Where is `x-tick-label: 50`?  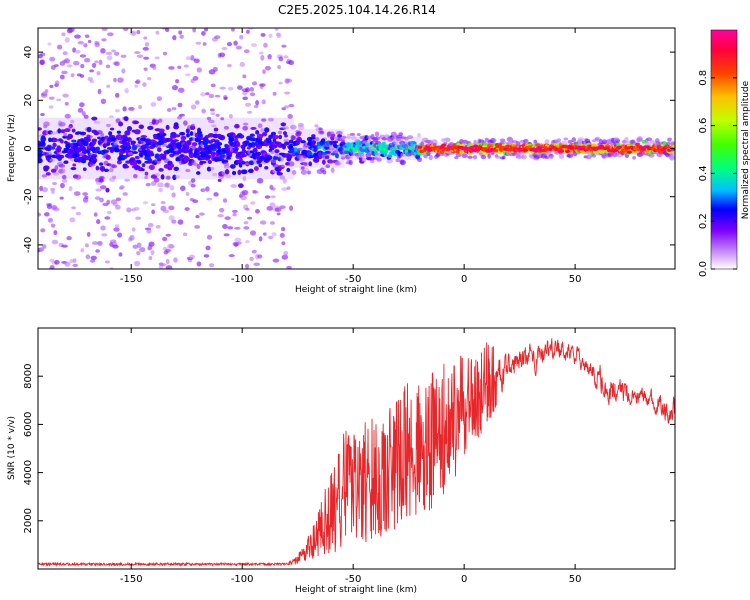 x-tick-label: 50 is located at coordinates (575, 579).